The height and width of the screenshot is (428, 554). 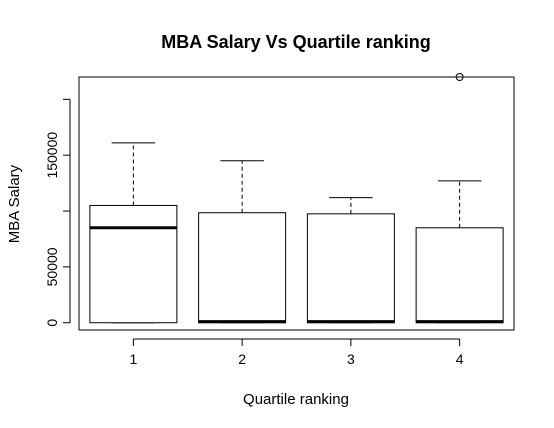 What do you see at coordinates (57, 212) in the screenshot?
I see `y-axis: 0 50000 150000` at bounding box center [57, 212].